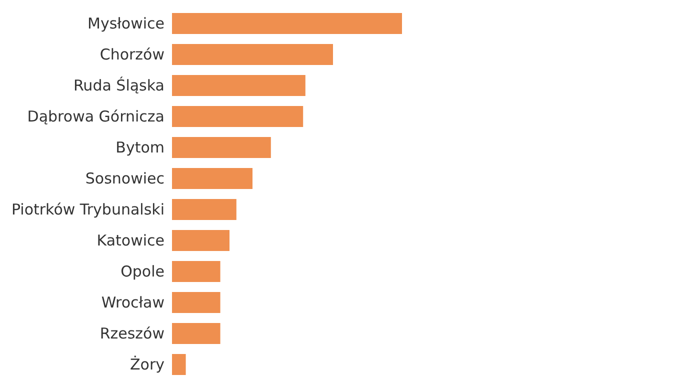 This screenshot has height=390, width=690. Describe the element at coordinates (132, 303) in the screenshot. I see `y-tick-label: Wrocław` at that location.